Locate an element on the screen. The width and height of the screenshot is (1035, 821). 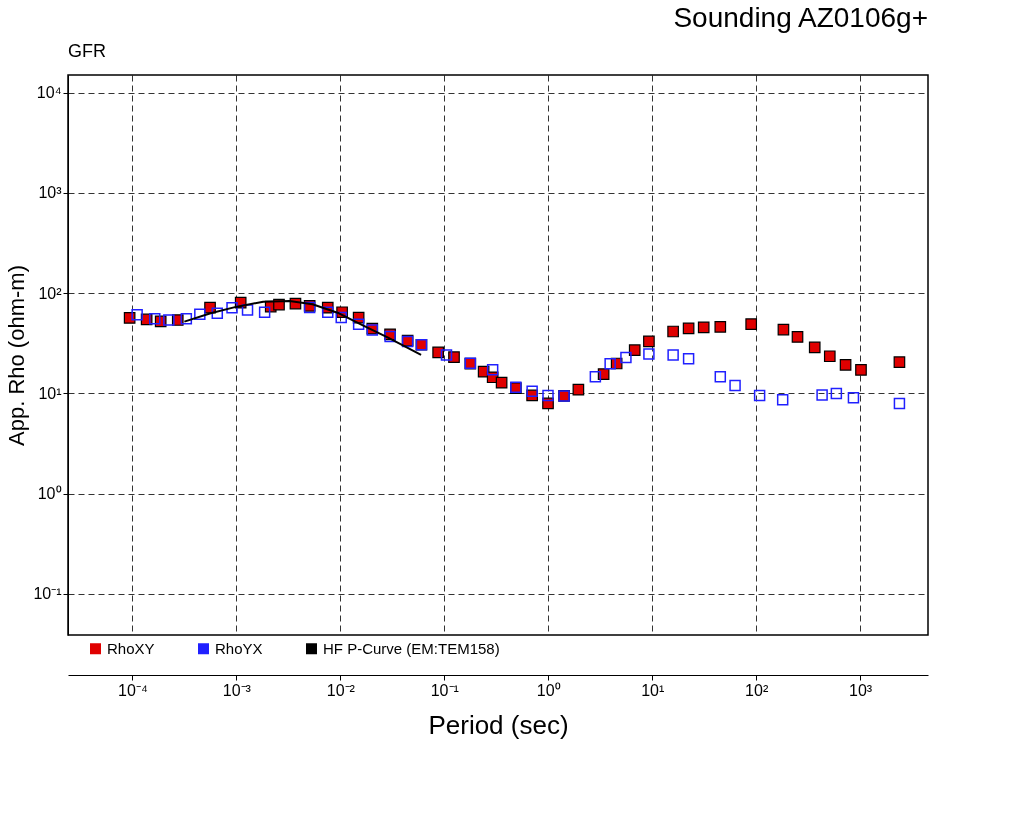
legend-label: RhoYX is located at coordinates (239, 648).